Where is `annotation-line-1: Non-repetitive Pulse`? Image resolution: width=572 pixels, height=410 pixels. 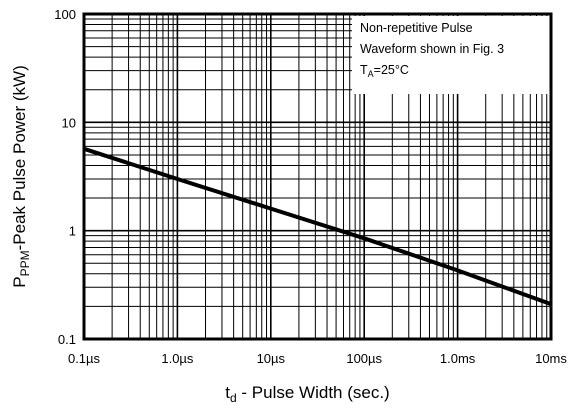
annotation-line-1: Non-repetitive Pulse is located at coordinates (416, 28).